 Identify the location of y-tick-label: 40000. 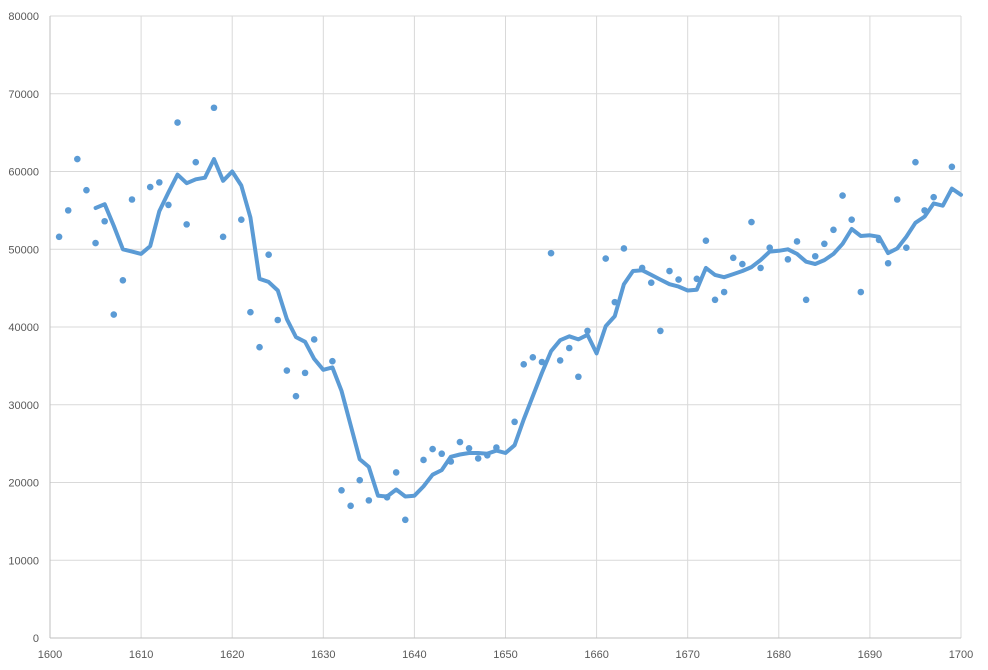
(23, 328).